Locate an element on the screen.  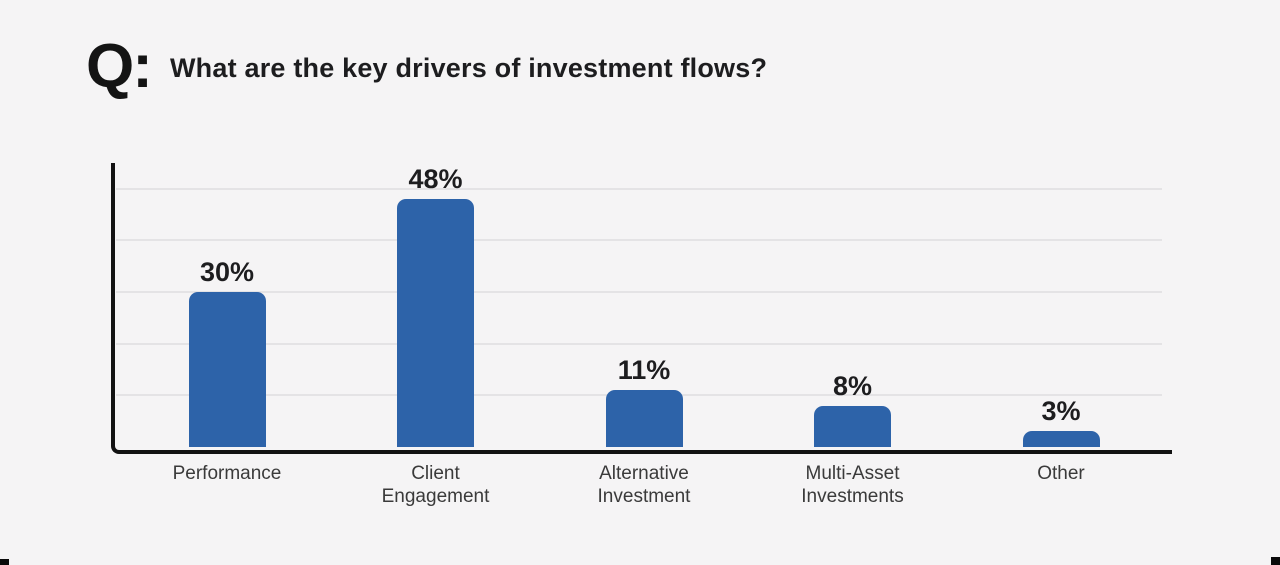
value-label: 11% is located at coordinates (644, 370).